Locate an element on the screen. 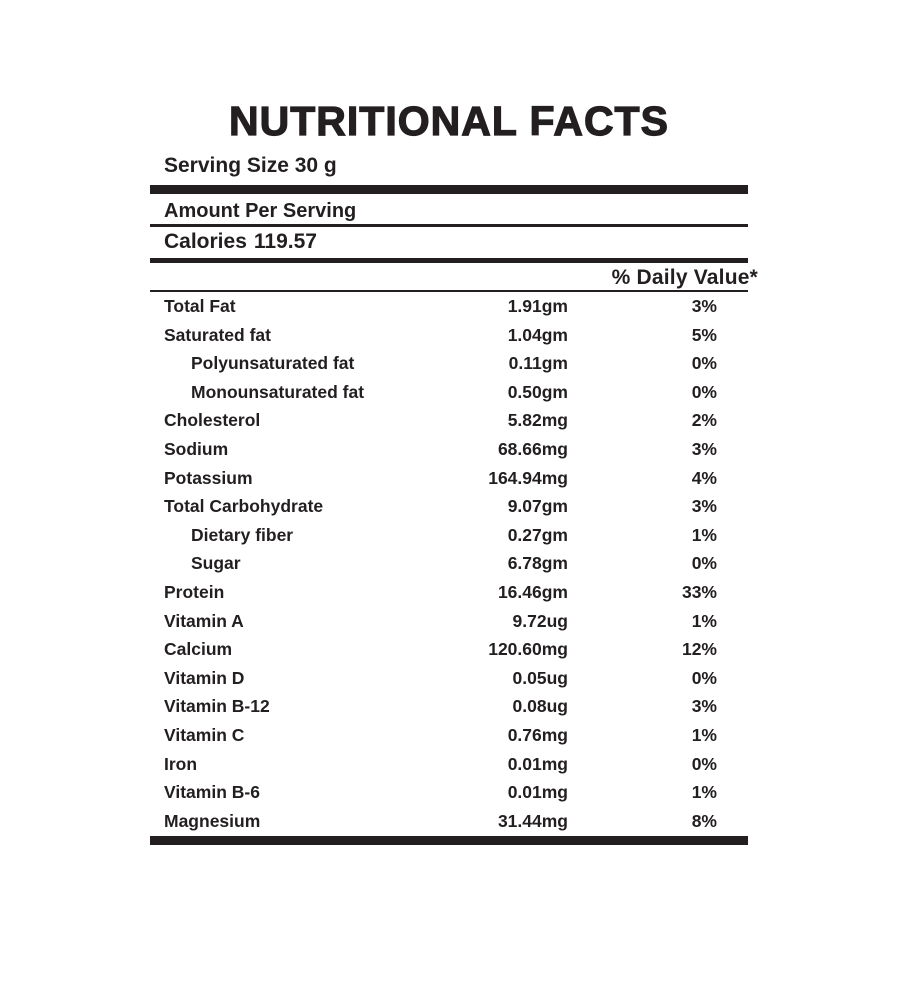 Image resolution: width=900 pixels, height=1000 pixels. nutrient-row: Protein 16.46gm 33% is located at coordinates (449, 592).